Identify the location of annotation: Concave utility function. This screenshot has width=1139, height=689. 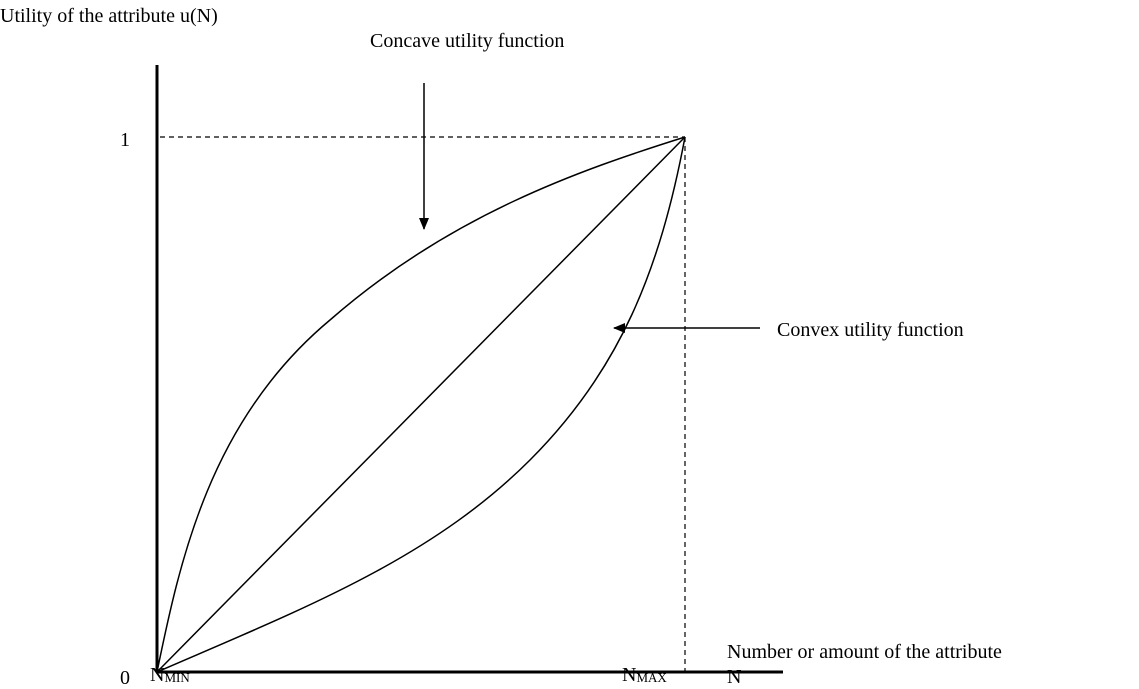
(467, 41).